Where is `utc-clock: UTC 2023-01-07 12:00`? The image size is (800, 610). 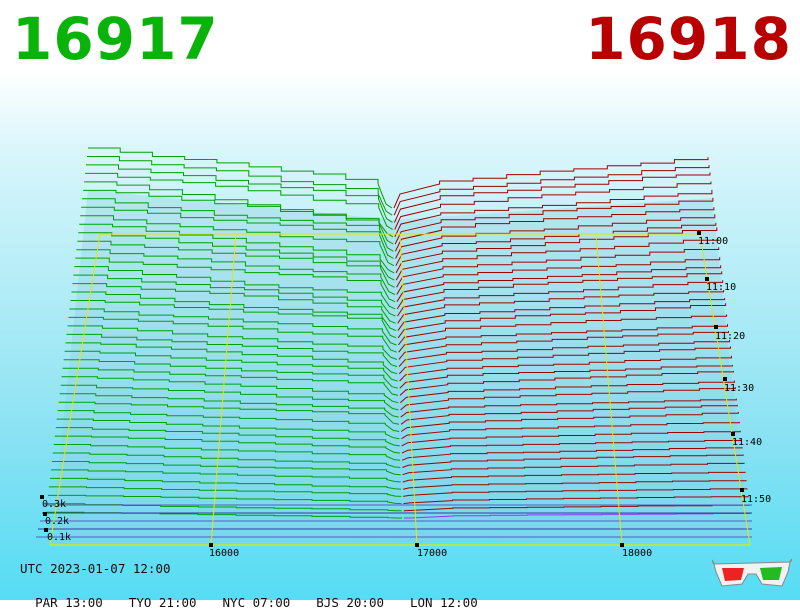 utc-clock: UTC 2023-01-07 12:00 is located at coordinates (95, 568).